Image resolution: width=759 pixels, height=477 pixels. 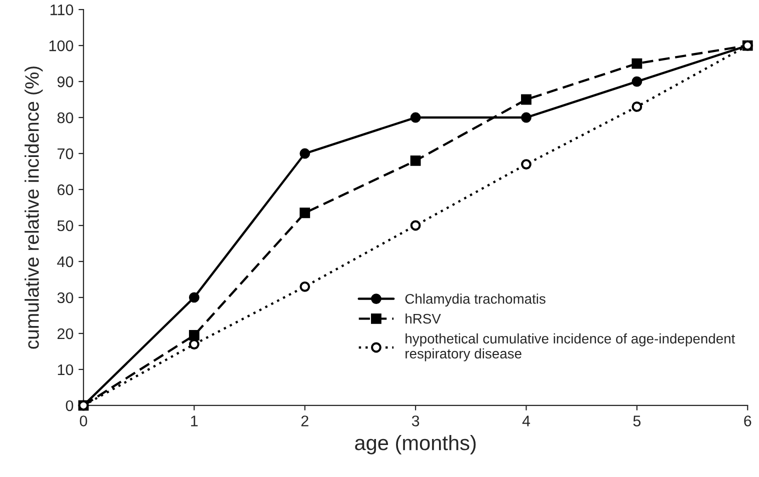 What do you see at coordinates (637, 421) in the screenshot?
I see `x-tick-label: 5` at bounding box center [637, 421].